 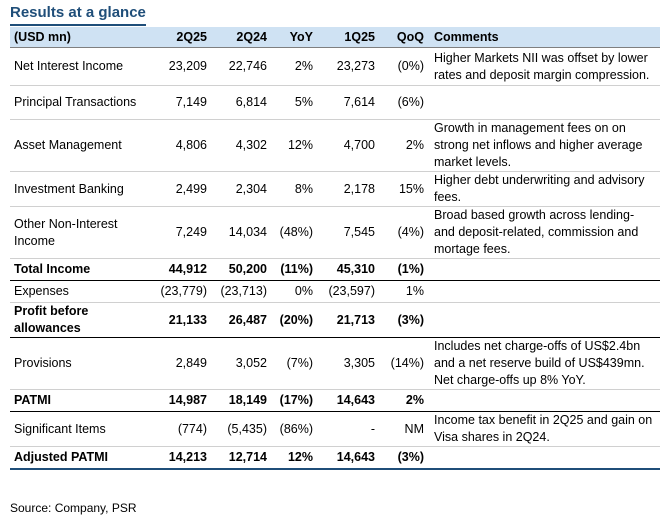 I want to click on value-1q25: 3,305, so click(x=348, y=363).